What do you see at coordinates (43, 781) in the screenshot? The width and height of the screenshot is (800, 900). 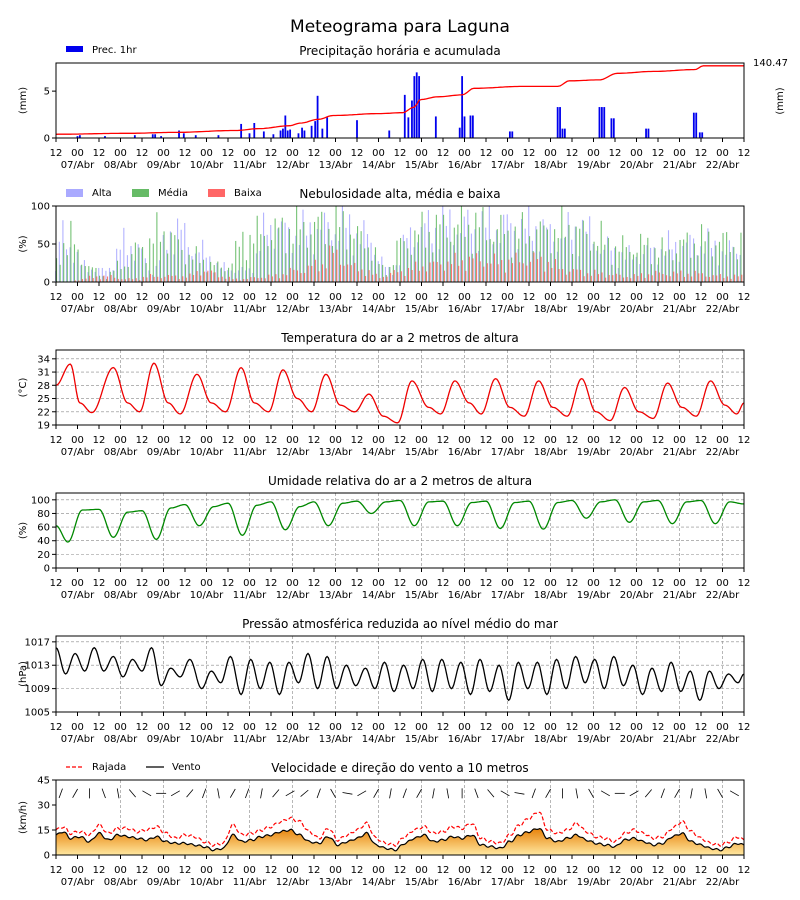 I see `wind-ytick-label: 45` at bounding box center [43, 781].